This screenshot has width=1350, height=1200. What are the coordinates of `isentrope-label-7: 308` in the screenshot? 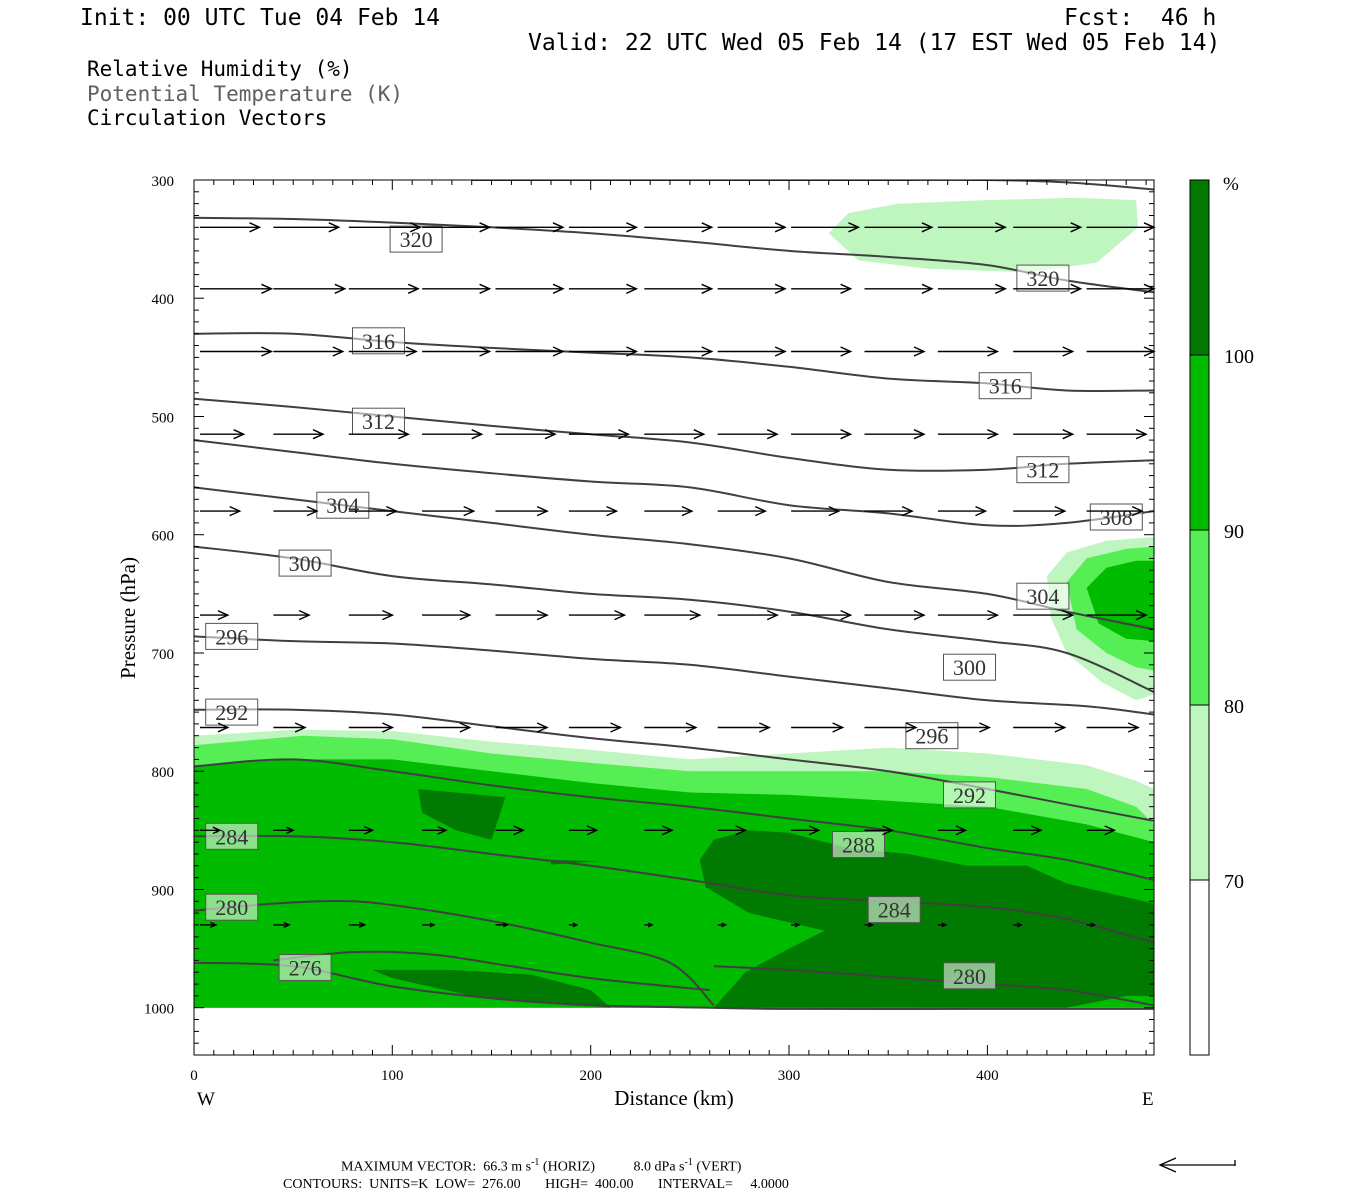 It's located at (1116, 517).